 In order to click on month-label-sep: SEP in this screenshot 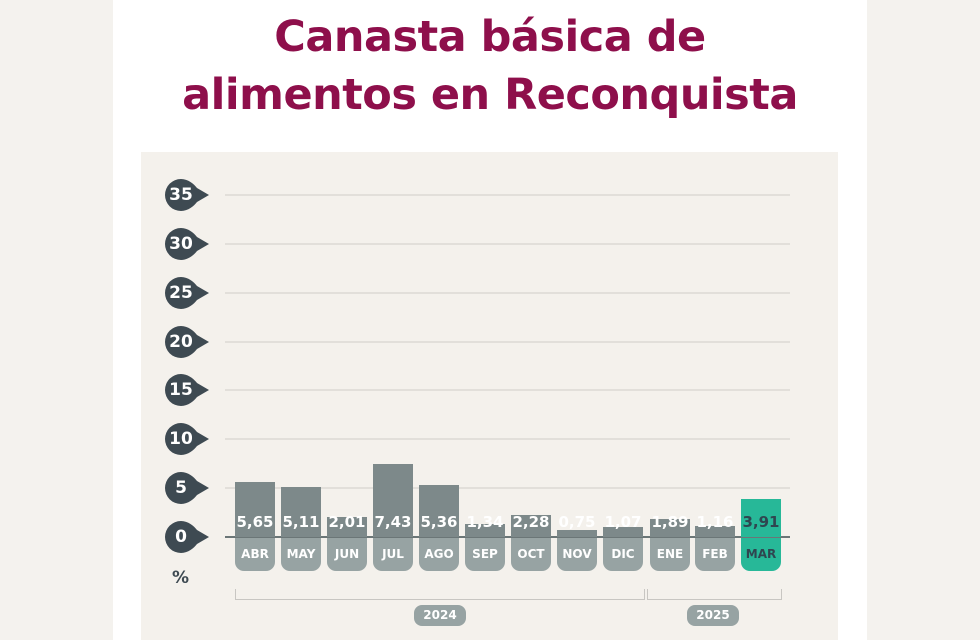, I will do `click(485, 554)`.